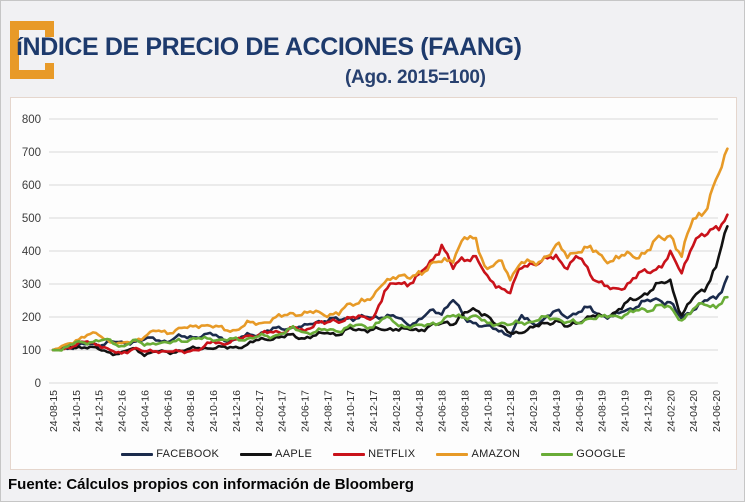 This screenshot has height=502, width=745. What do you see at coordinates (256, 454) in the screenshot?
I see `legend-swatch-aaple` at bounding box center [256, 454].